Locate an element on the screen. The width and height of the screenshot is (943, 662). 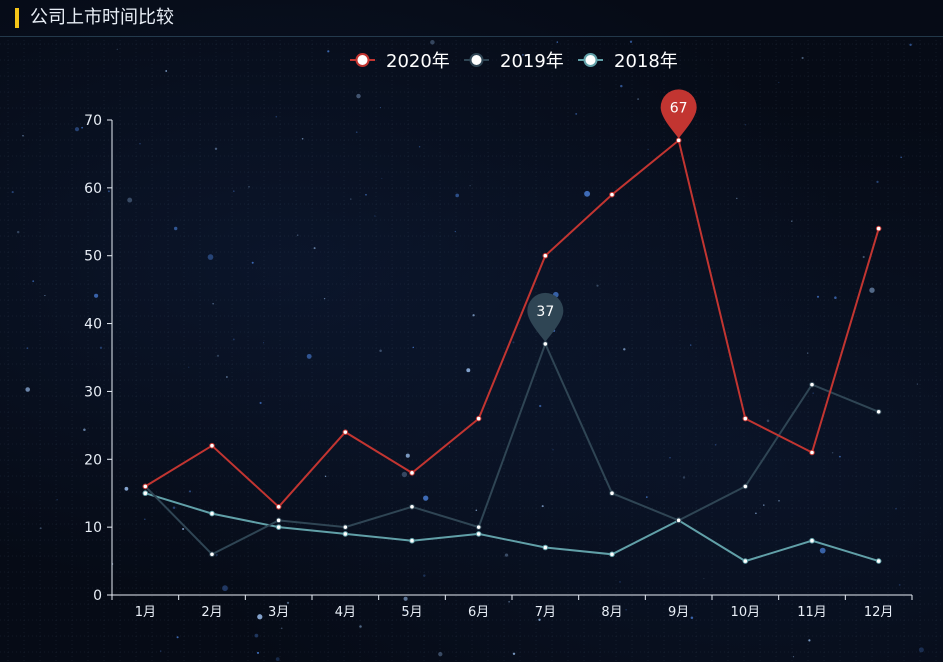
x-tick-label: 8月 is located at coordinates (611, 612).